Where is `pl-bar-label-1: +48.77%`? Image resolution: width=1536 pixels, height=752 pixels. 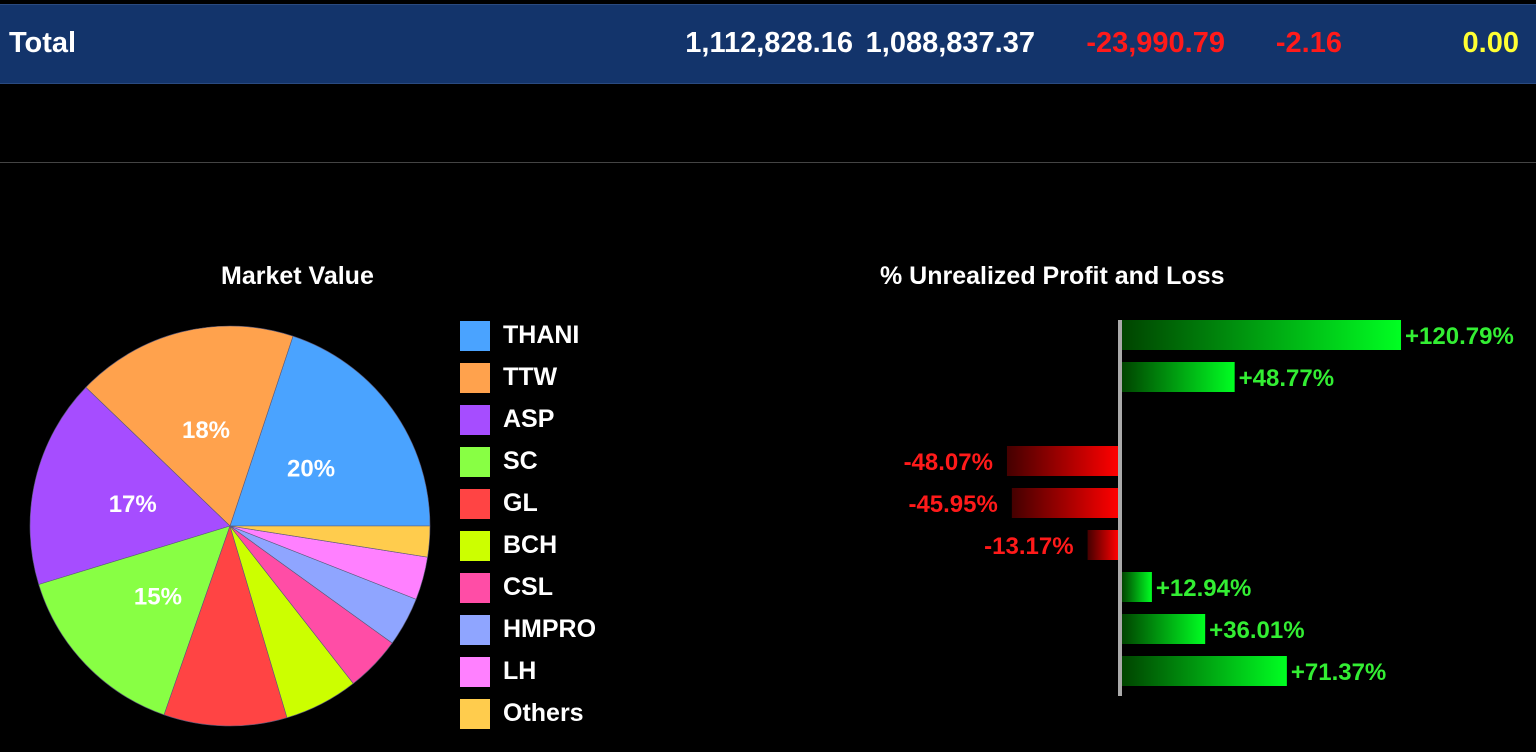
pl-bar-label-1: +48.77% is located at coordinates (1286, 378).